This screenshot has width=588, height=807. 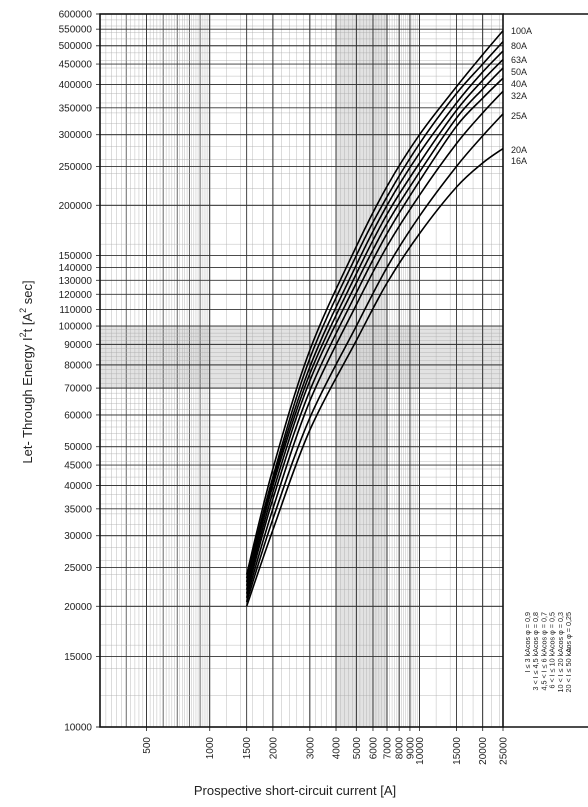 What do you see at coordinates (519, 116) in the screenshot?
I see `curve-label: 25A` at bounding box center [519, 116].